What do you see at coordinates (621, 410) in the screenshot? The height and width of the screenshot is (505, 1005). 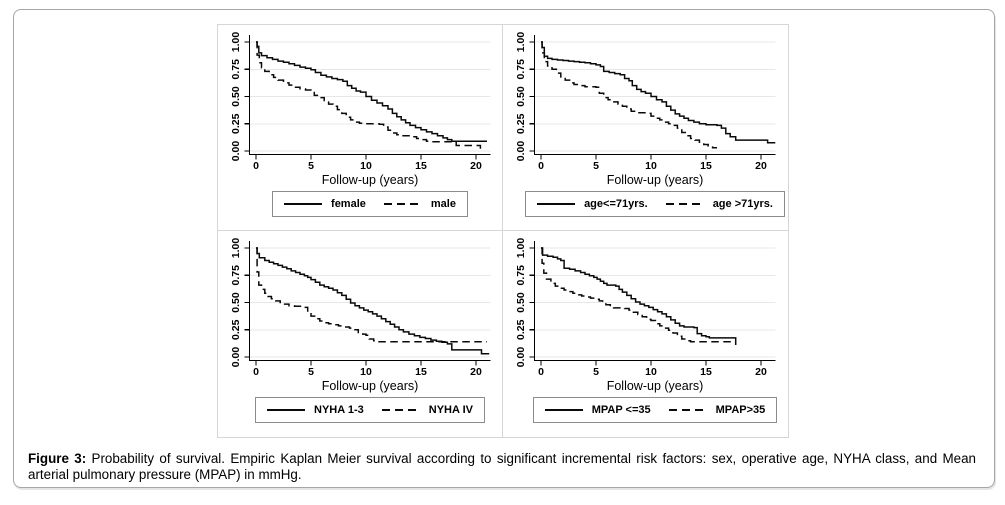 I see `legend-label: MPAP <=35` at bounding box center [621, 410].